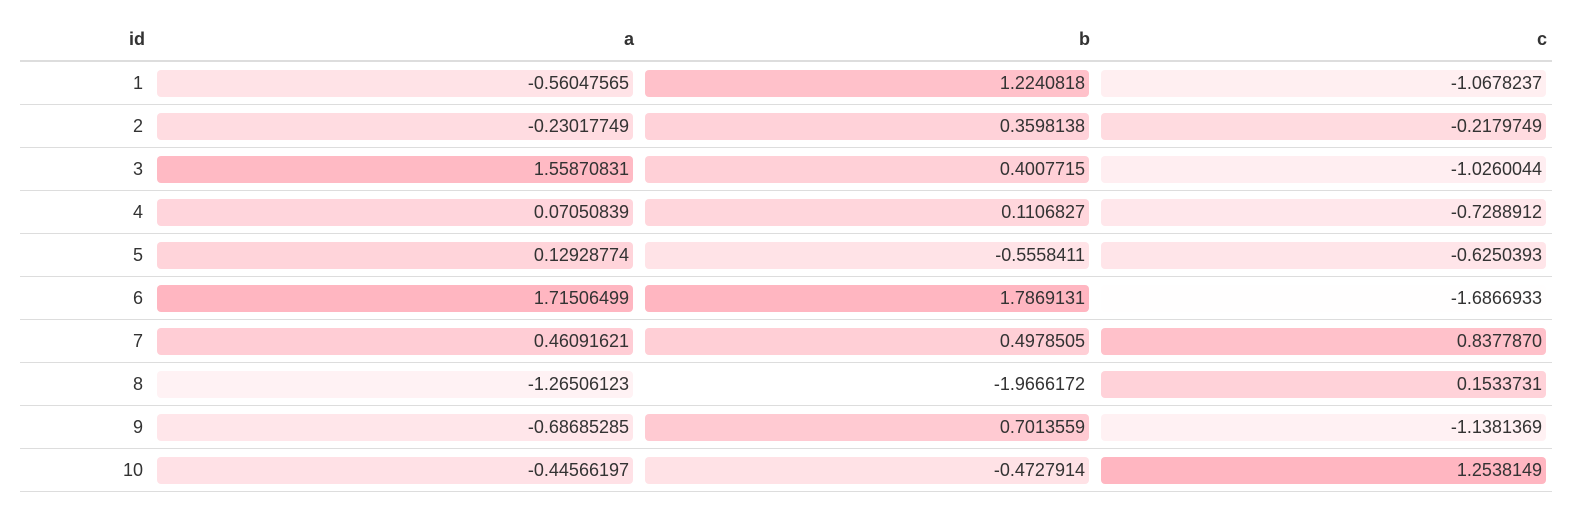 This screenshot has height=526, width=1588. I want to click on header-row: id a b c, so click(786, 40).